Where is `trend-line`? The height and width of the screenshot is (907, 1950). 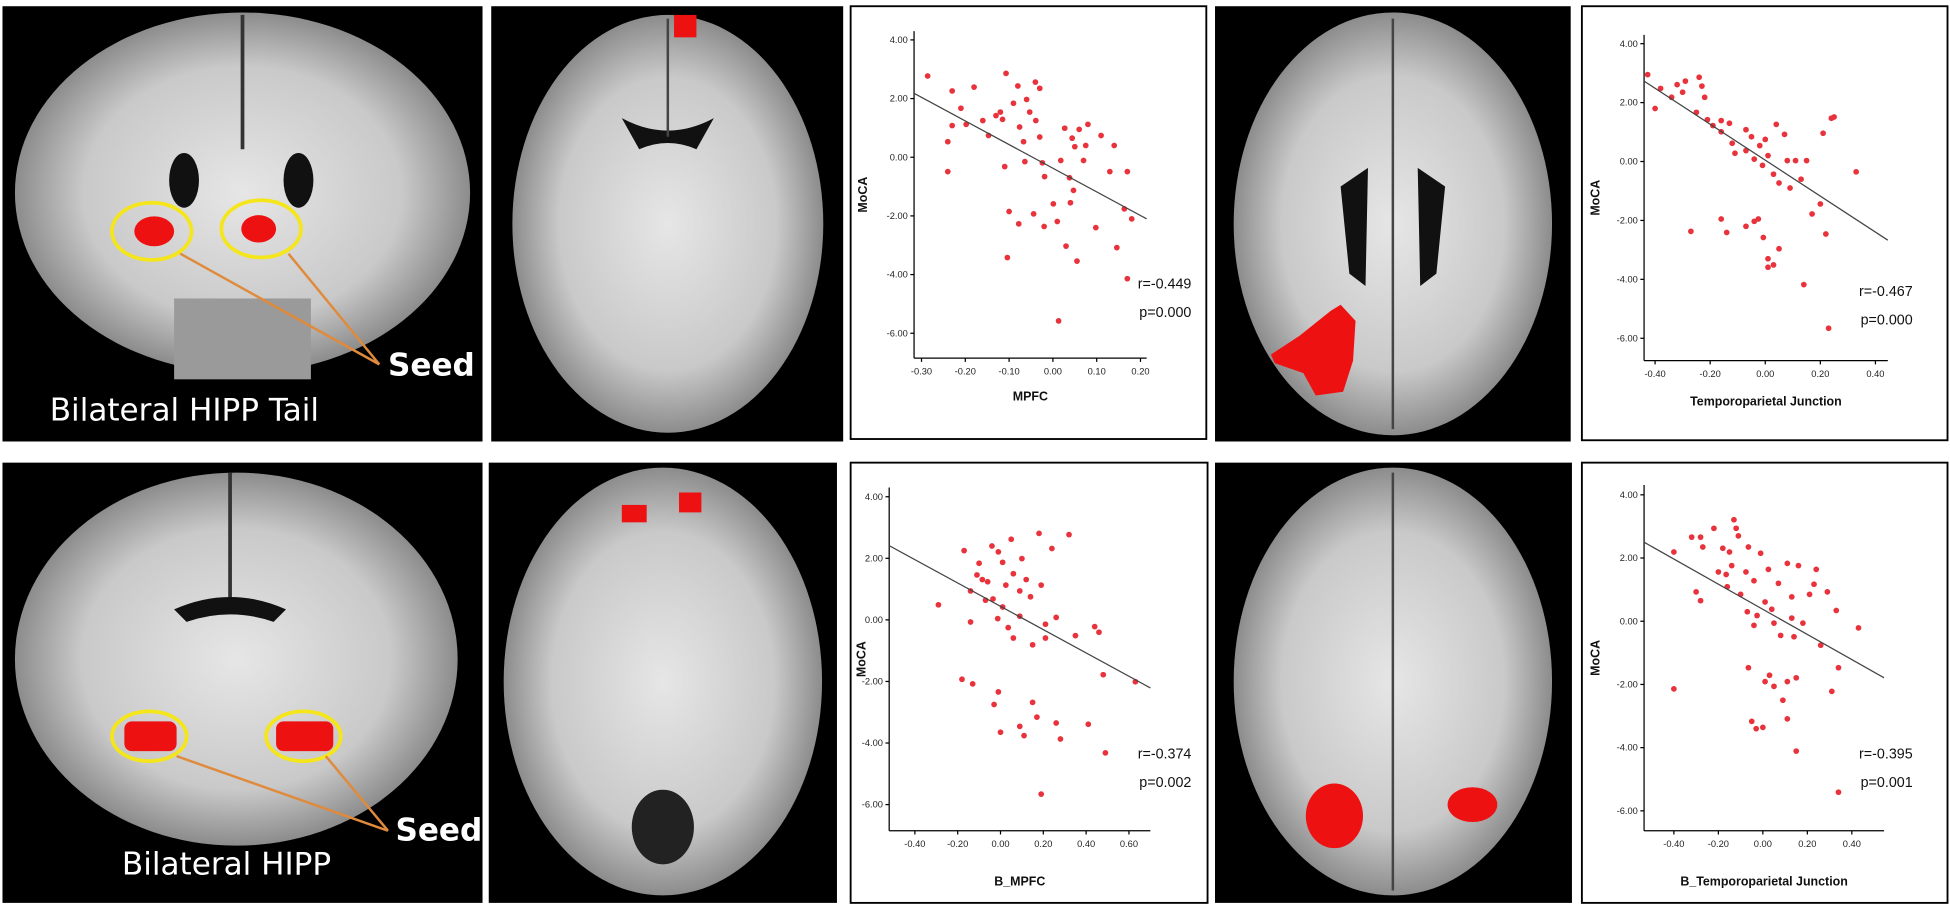 trend-line is located at coordinates (1764, 610).